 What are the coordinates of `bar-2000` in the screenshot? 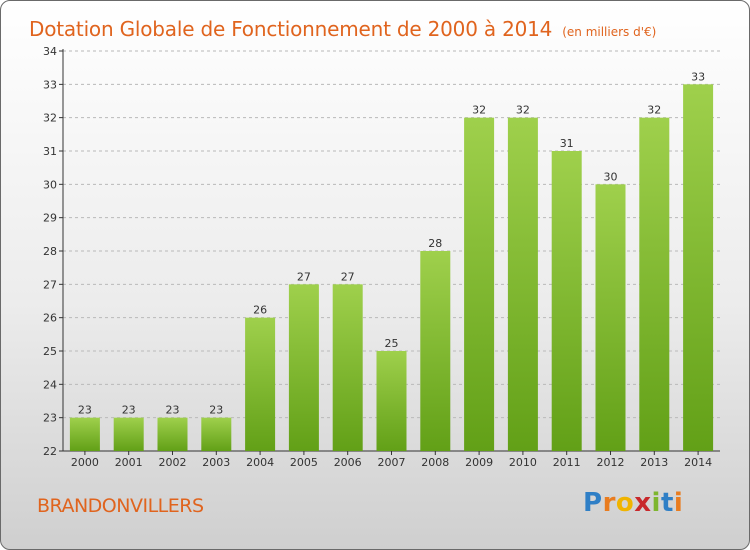 It's located at (84, 434).